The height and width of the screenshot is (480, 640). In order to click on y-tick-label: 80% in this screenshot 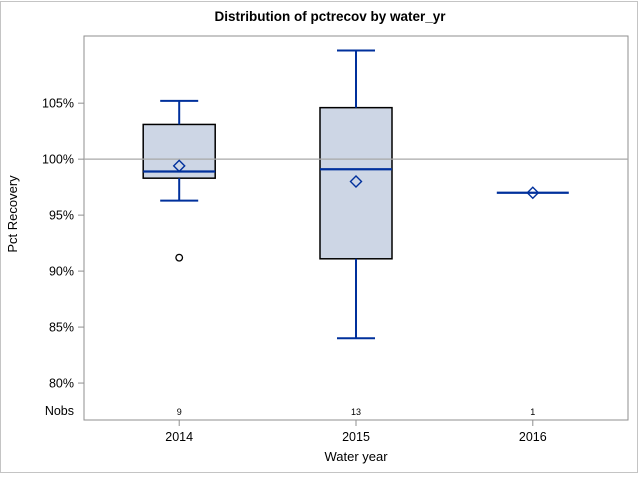, I will do `click(61, 384)`.